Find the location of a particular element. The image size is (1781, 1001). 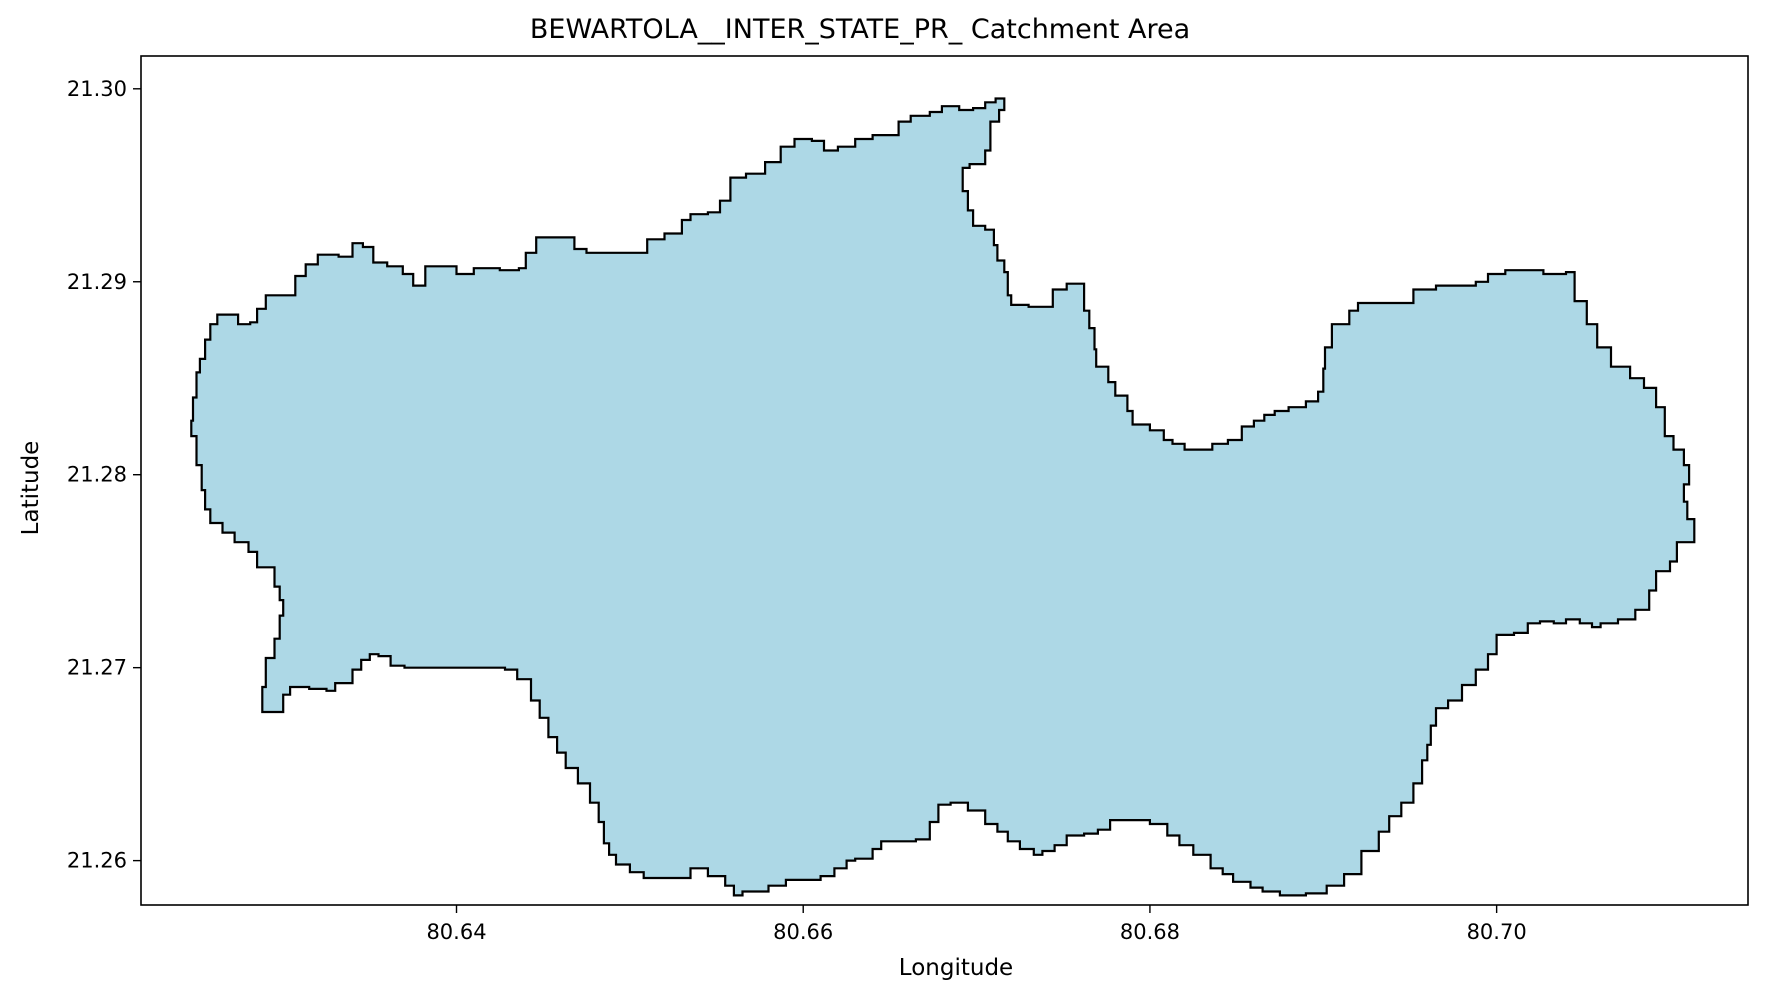

y-axis-ticks: 21.26 21.27 21.28 21.29 21.30 is located at coordinates (104, 475).